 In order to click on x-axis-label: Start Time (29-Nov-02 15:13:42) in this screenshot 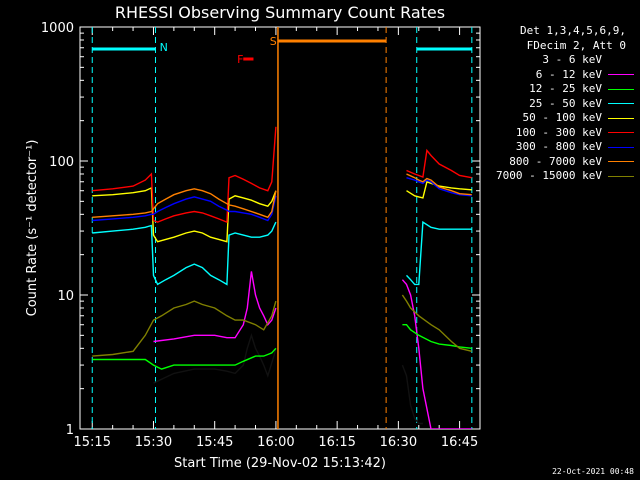, I will do `click(280, 463)`.